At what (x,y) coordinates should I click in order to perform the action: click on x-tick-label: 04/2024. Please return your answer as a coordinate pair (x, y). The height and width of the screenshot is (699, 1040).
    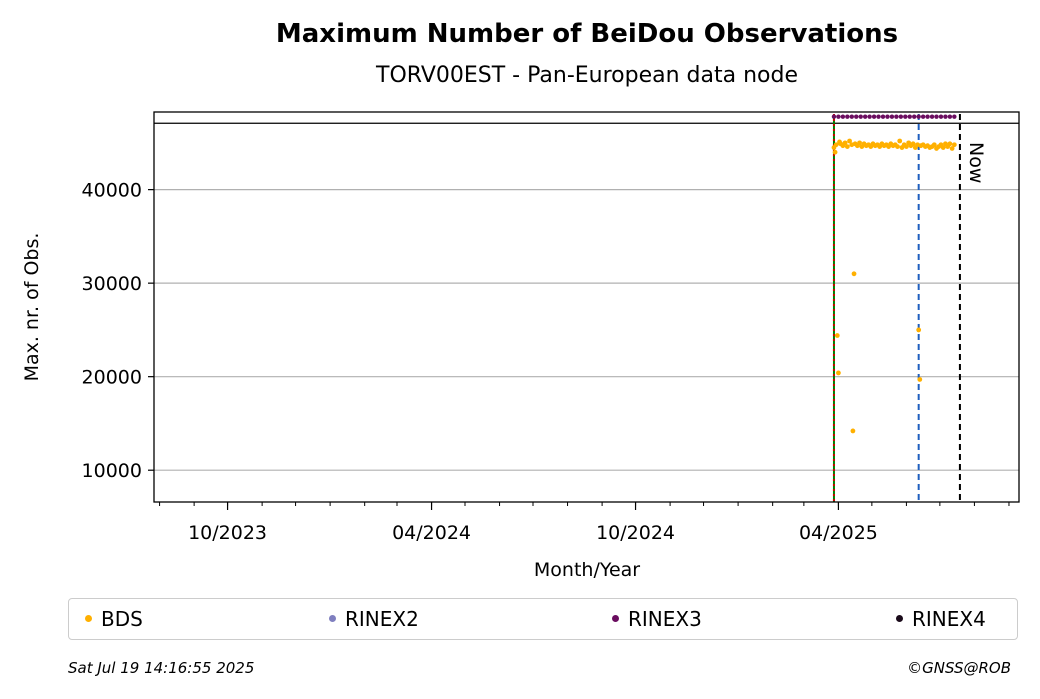
    Looking at the image, I should click on (431, 533).